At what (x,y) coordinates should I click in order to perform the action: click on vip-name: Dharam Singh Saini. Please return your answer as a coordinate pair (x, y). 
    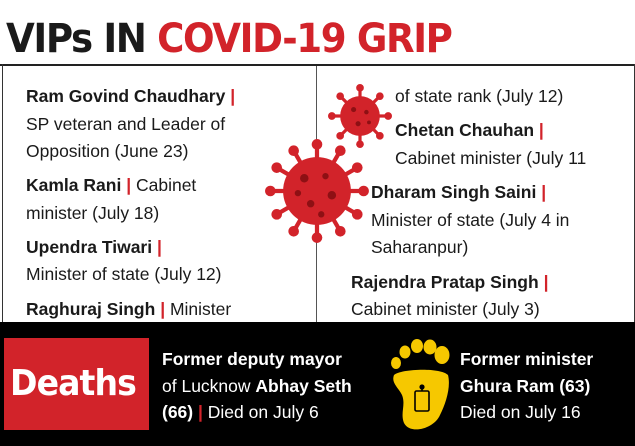
    Looking at the image, I should click on (454, 192).